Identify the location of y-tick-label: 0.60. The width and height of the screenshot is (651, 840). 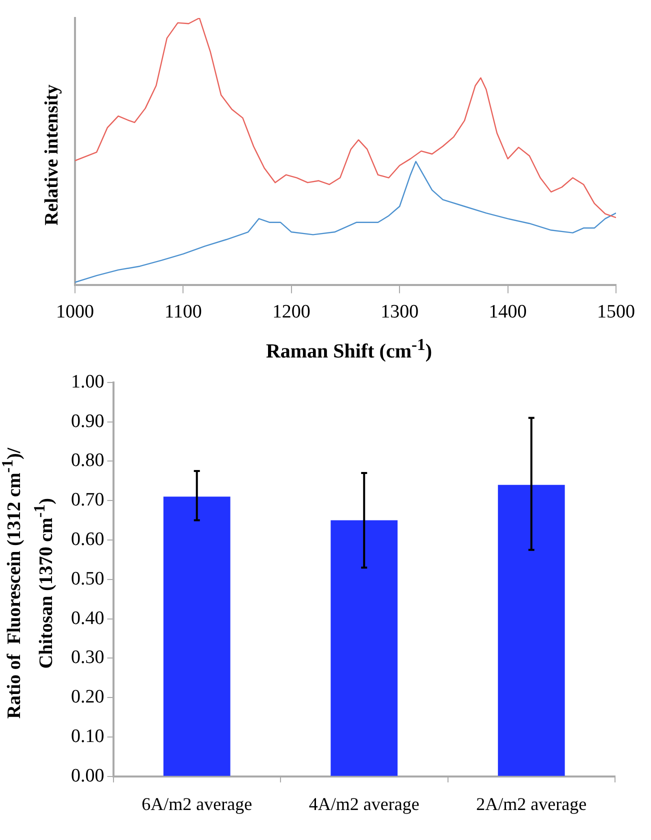
(87, 539).